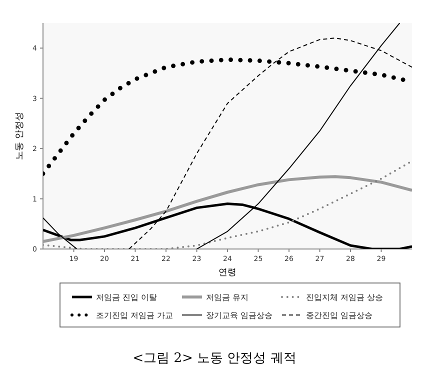  I want to click on legend-label: 저임금 진입 이탈, so click(127, 297).